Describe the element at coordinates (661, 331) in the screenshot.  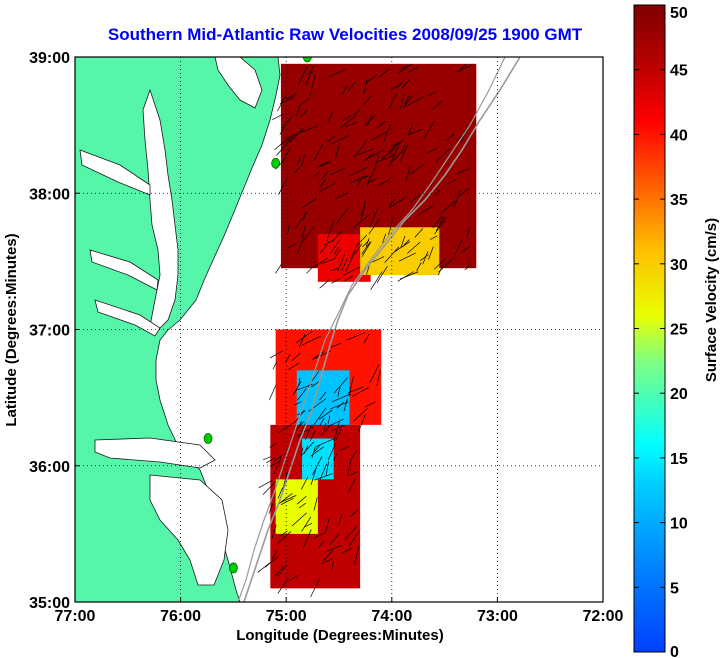
I see `colorbar-ticks: 0 5 10 15 20 25 30 35 40 45 50` at that location.